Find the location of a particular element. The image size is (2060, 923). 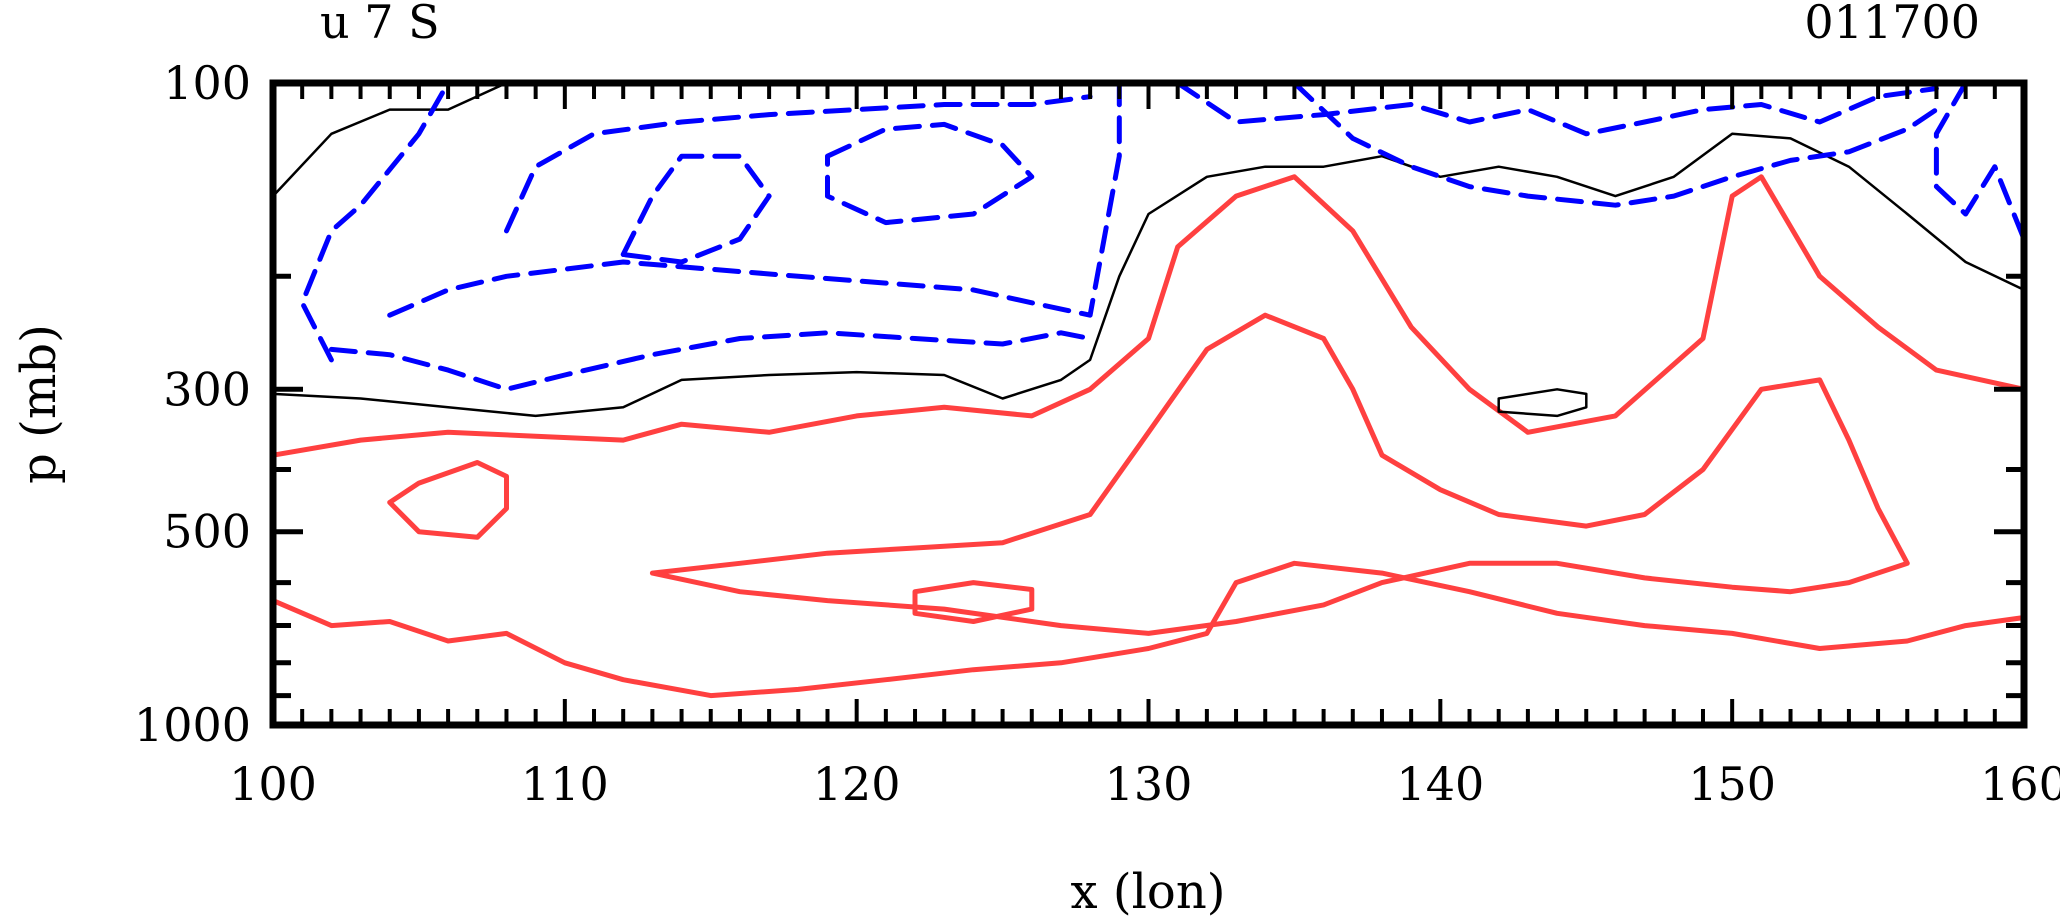

y-tick-label: 300 is located at coordinates (207, 389).